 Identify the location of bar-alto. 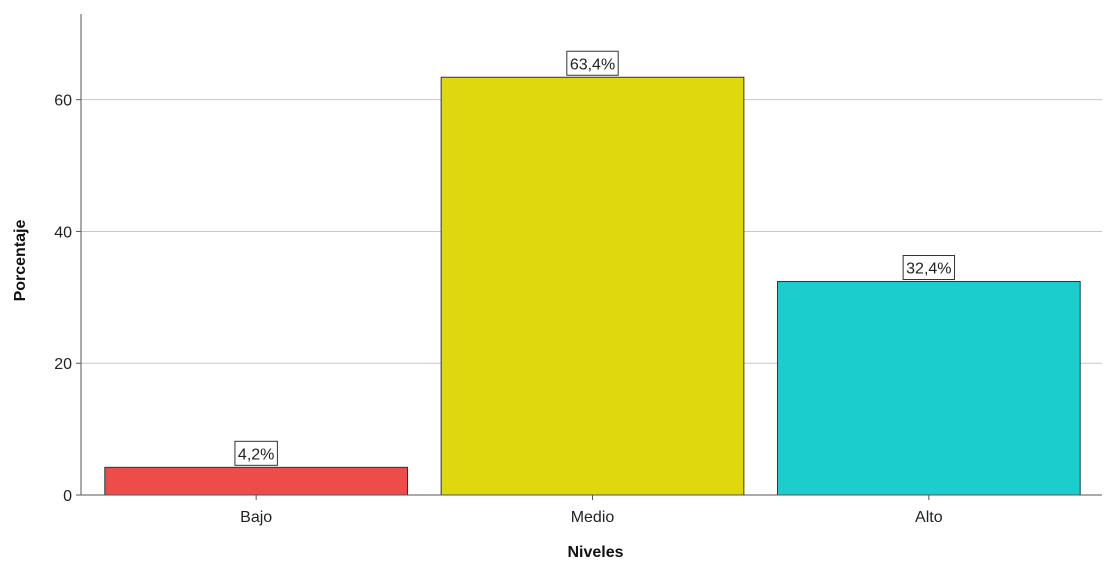
(928, 388).